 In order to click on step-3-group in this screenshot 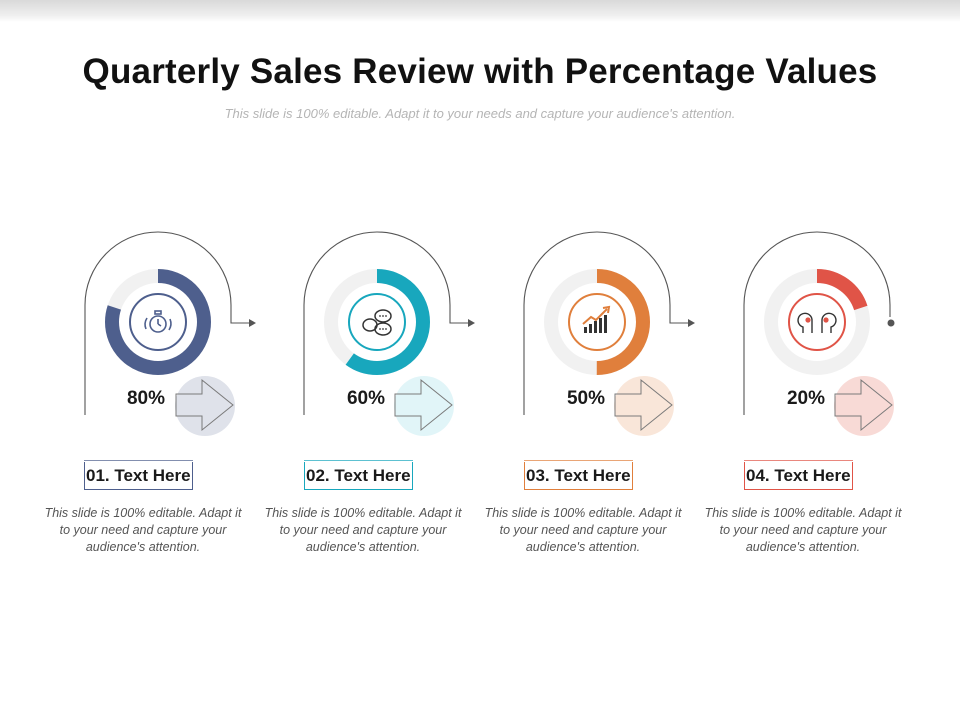, I will do `click(609, 333)`.